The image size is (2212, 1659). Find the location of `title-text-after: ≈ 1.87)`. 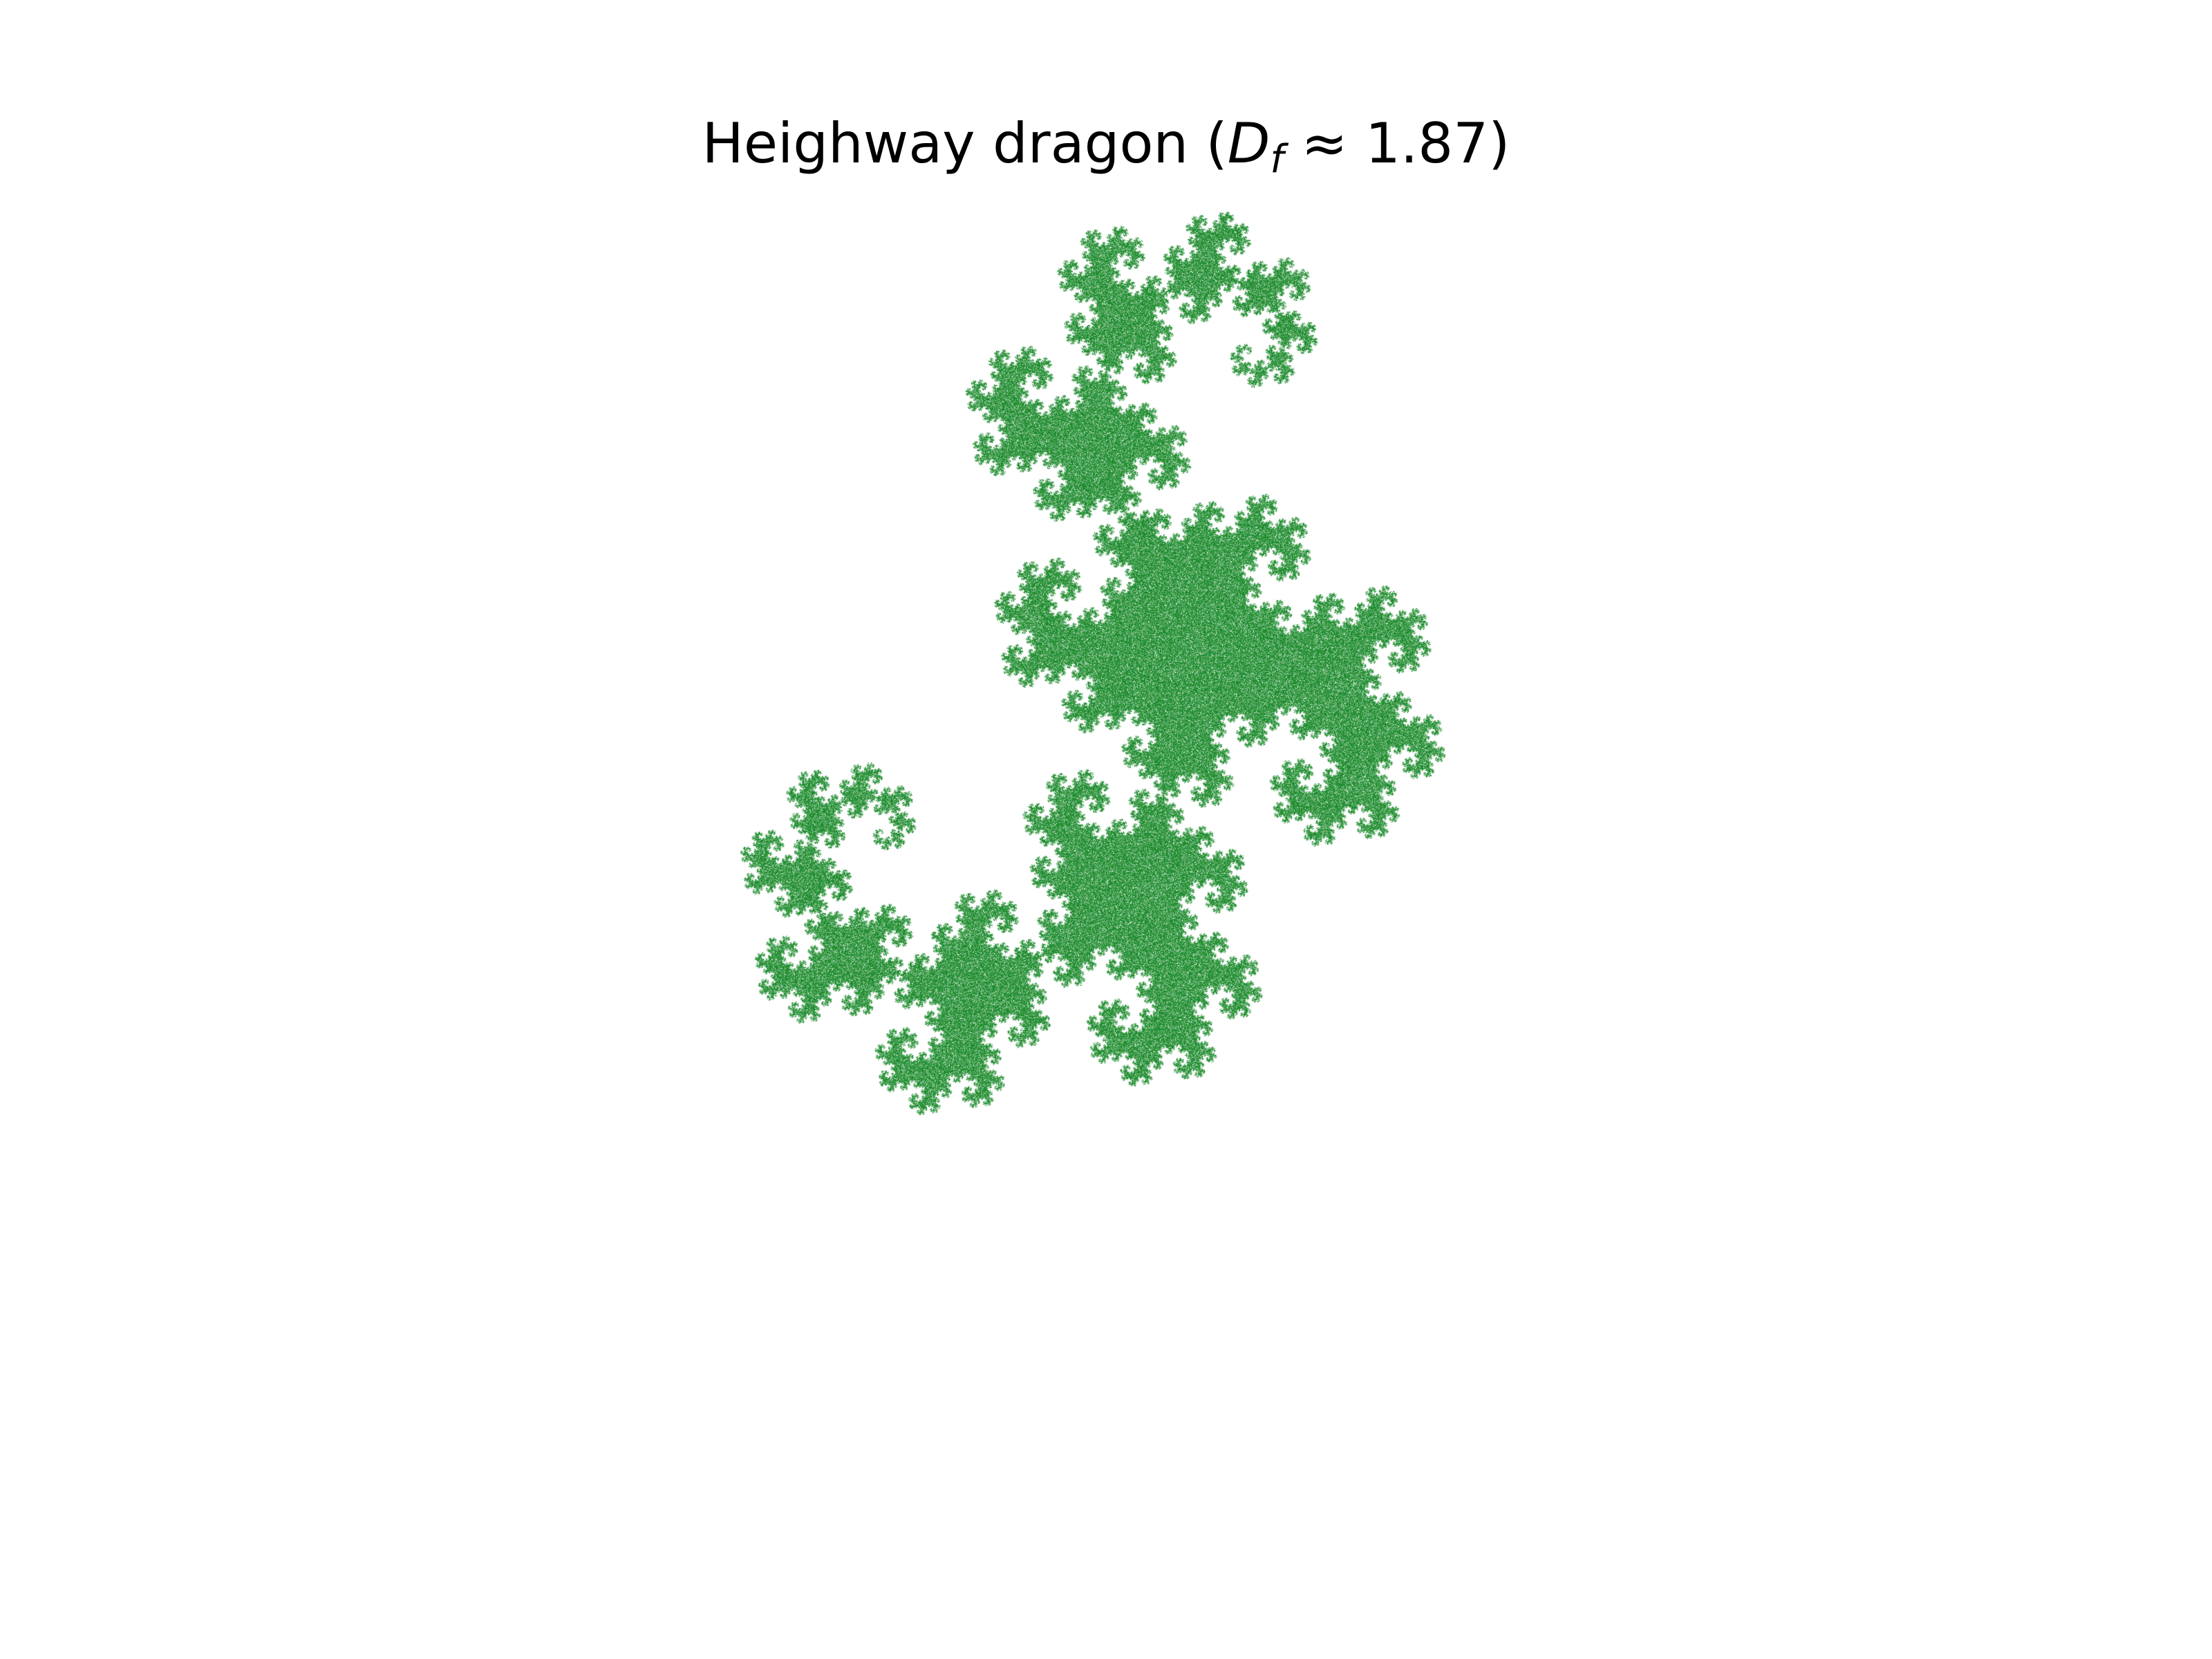

title-text-after: ≈ 1.87) is located at coordinates (1397, 143).